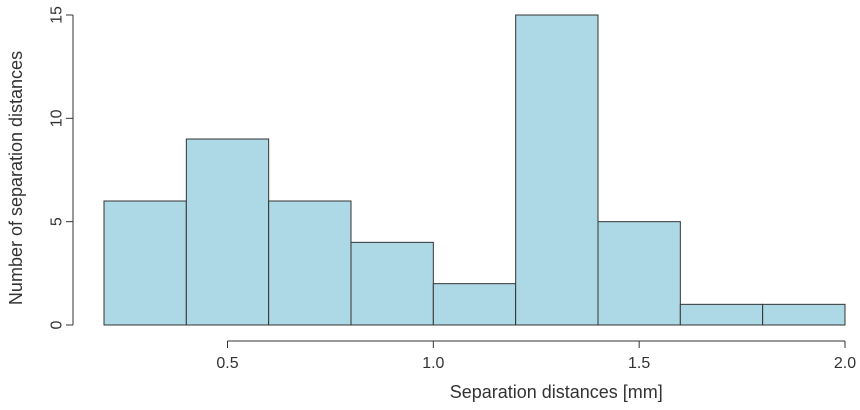  Describe the element at coordinates (639, 363) in the screenshot. I see `x-tick-label-2: 1.5` at that location.